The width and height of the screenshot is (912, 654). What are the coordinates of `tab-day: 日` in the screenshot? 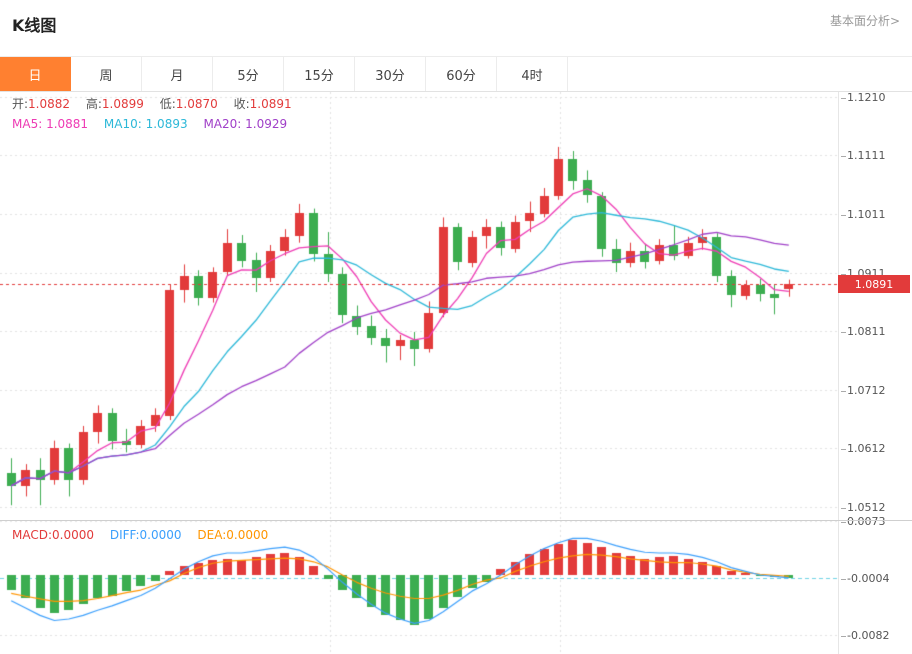 It's located at (35, 74).